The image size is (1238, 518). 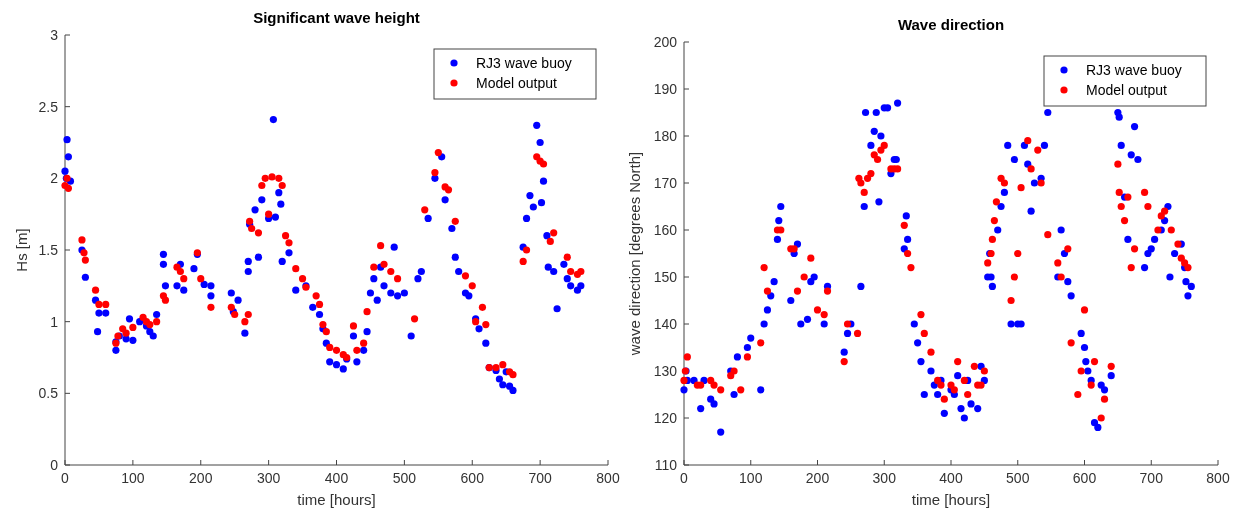 I want to click on y-tick-label: 170, so click(x=665, y=183).